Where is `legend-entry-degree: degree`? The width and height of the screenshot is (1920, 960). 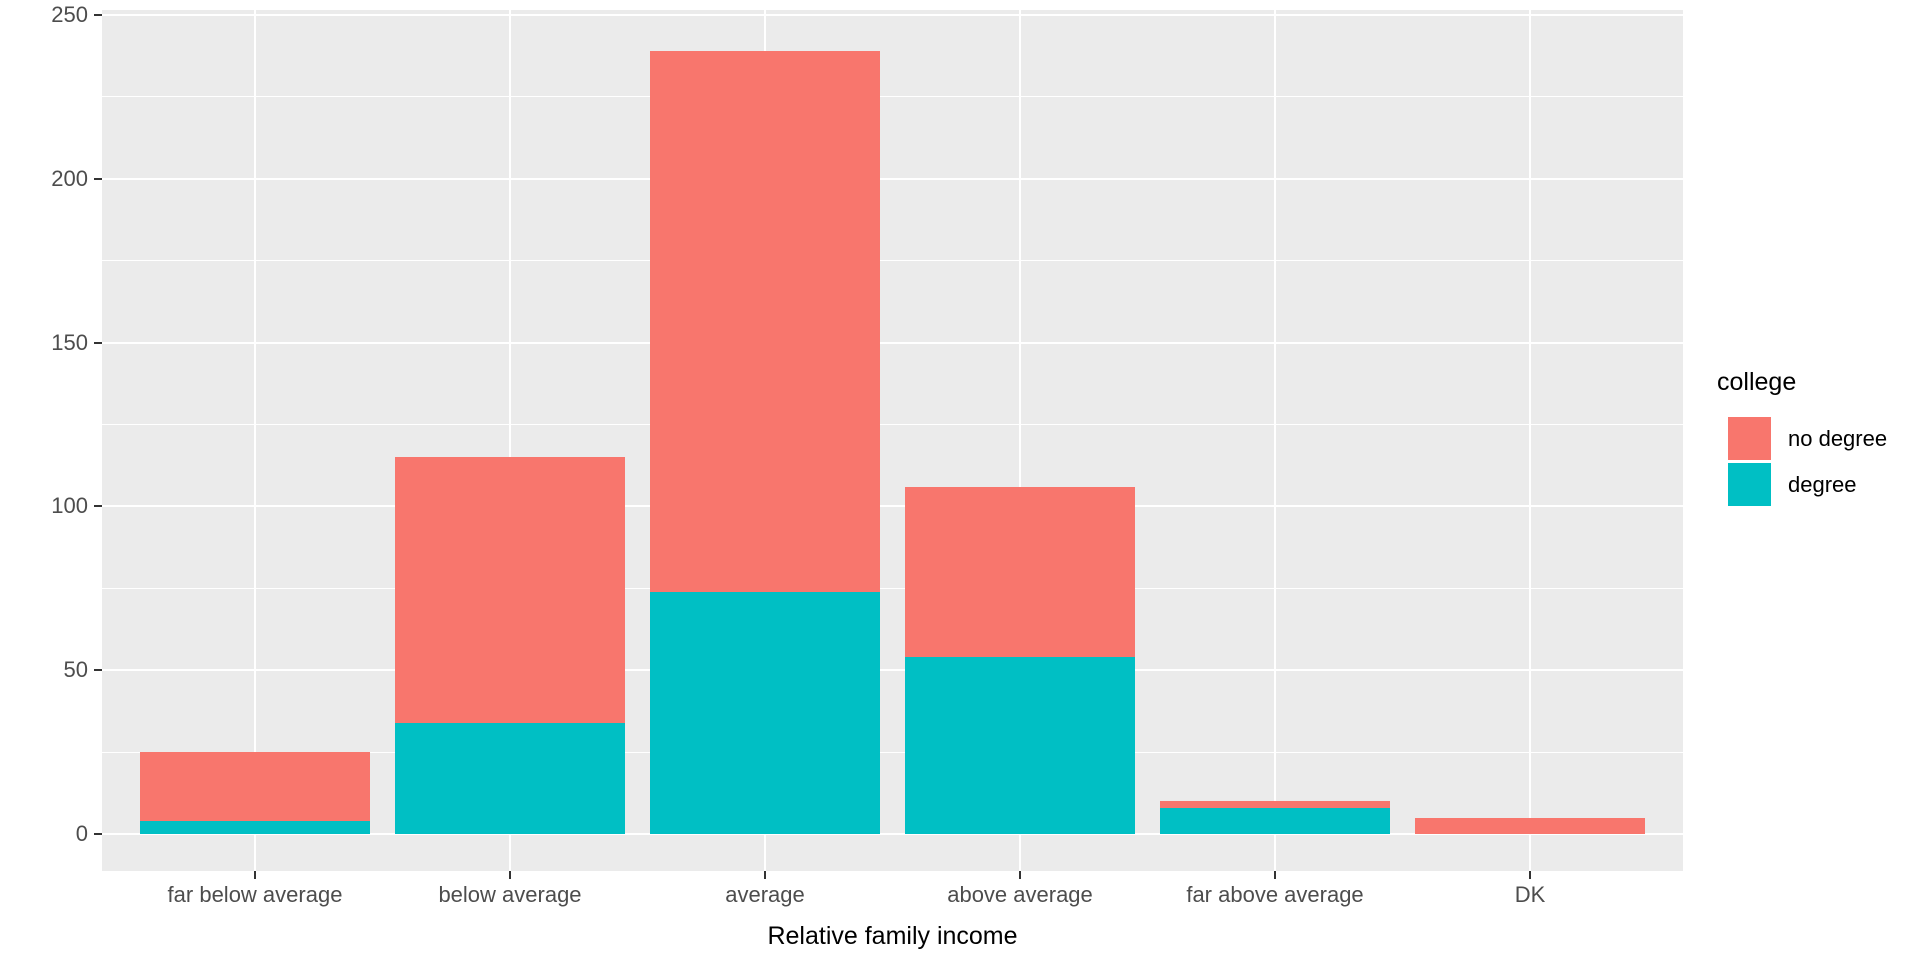
legend-entry-degree: degree is located at coordinates (1807, 484).